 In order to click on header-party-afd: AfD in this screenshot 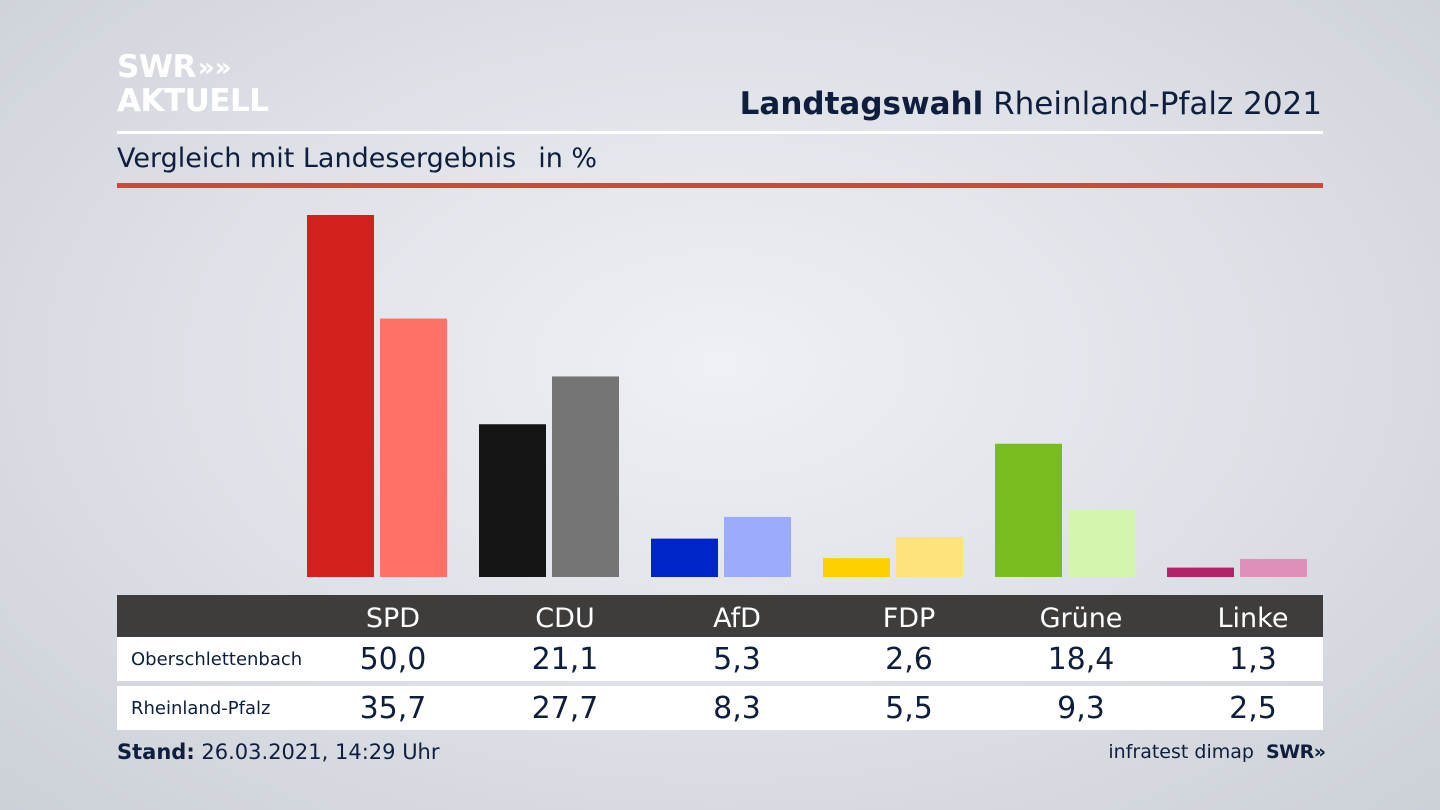, I will do `click(737, 618)`.